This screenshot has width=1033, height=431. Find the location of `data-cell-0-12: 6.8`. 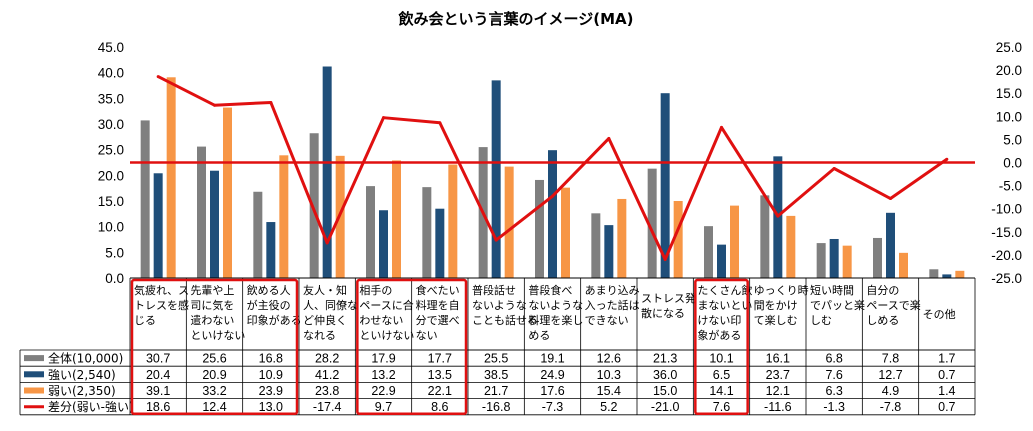

data-cell-0-12: 6.8 is located at coordinates (833, 359).